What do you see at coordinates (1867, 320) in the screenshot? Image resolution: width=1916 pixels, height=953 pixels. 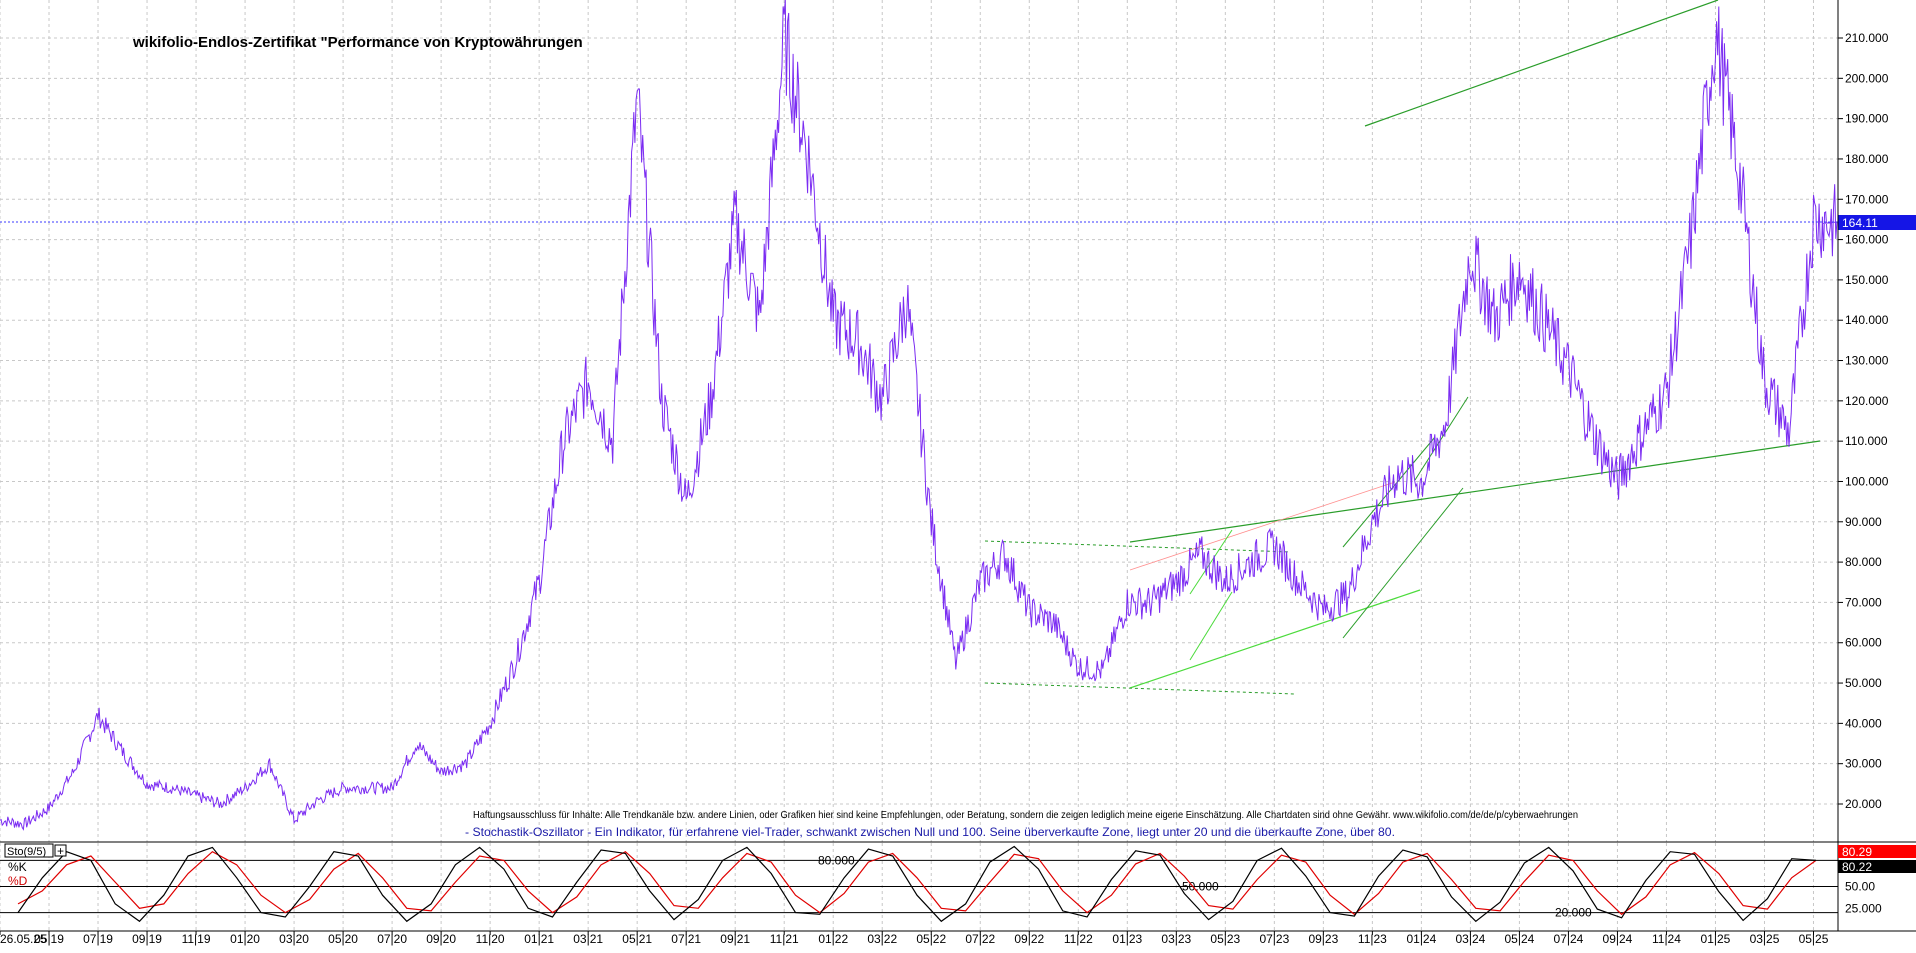 I see `y-tick-label: 140.000` at bounding box center [1867, 320].